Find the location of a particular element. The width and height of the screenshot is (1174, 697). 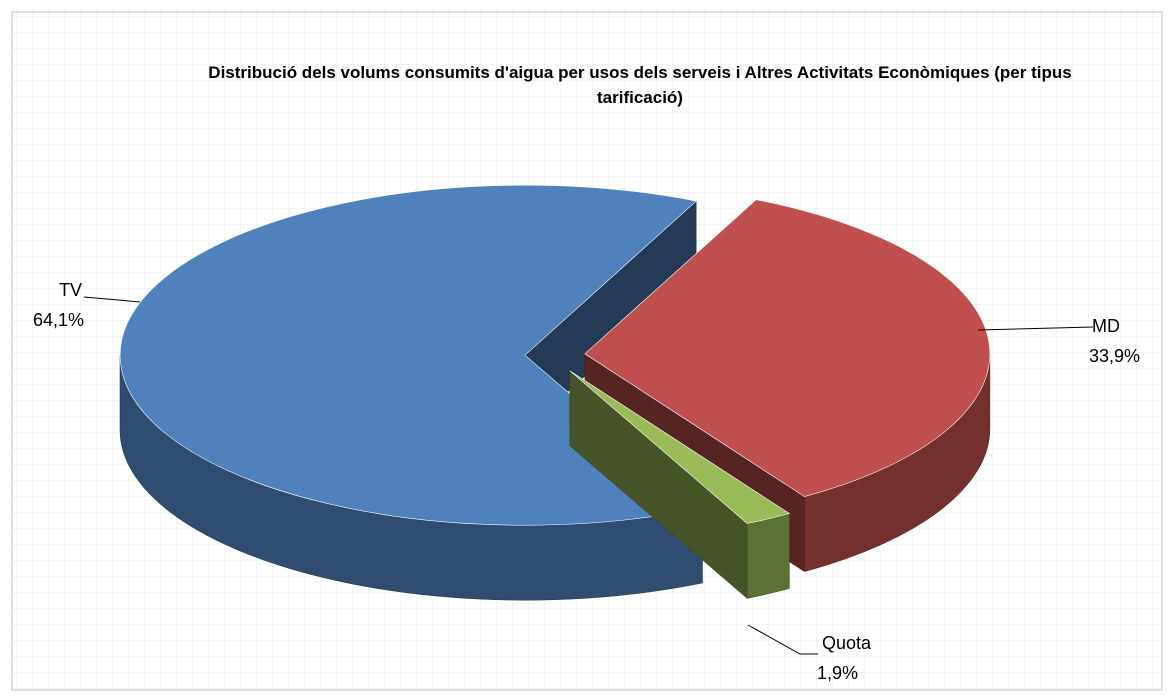

category-label: TV is located at coordinates (70, 290).